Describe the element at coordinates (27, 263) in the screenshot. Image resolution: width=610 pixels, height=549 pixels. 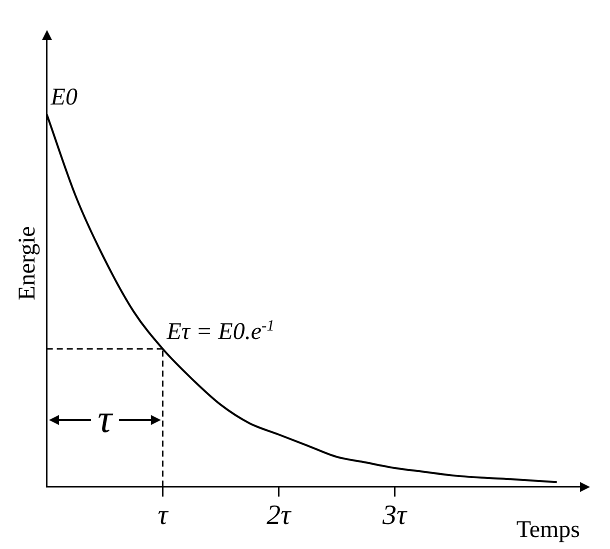
I see `y-axis-title: Energie` at that location.